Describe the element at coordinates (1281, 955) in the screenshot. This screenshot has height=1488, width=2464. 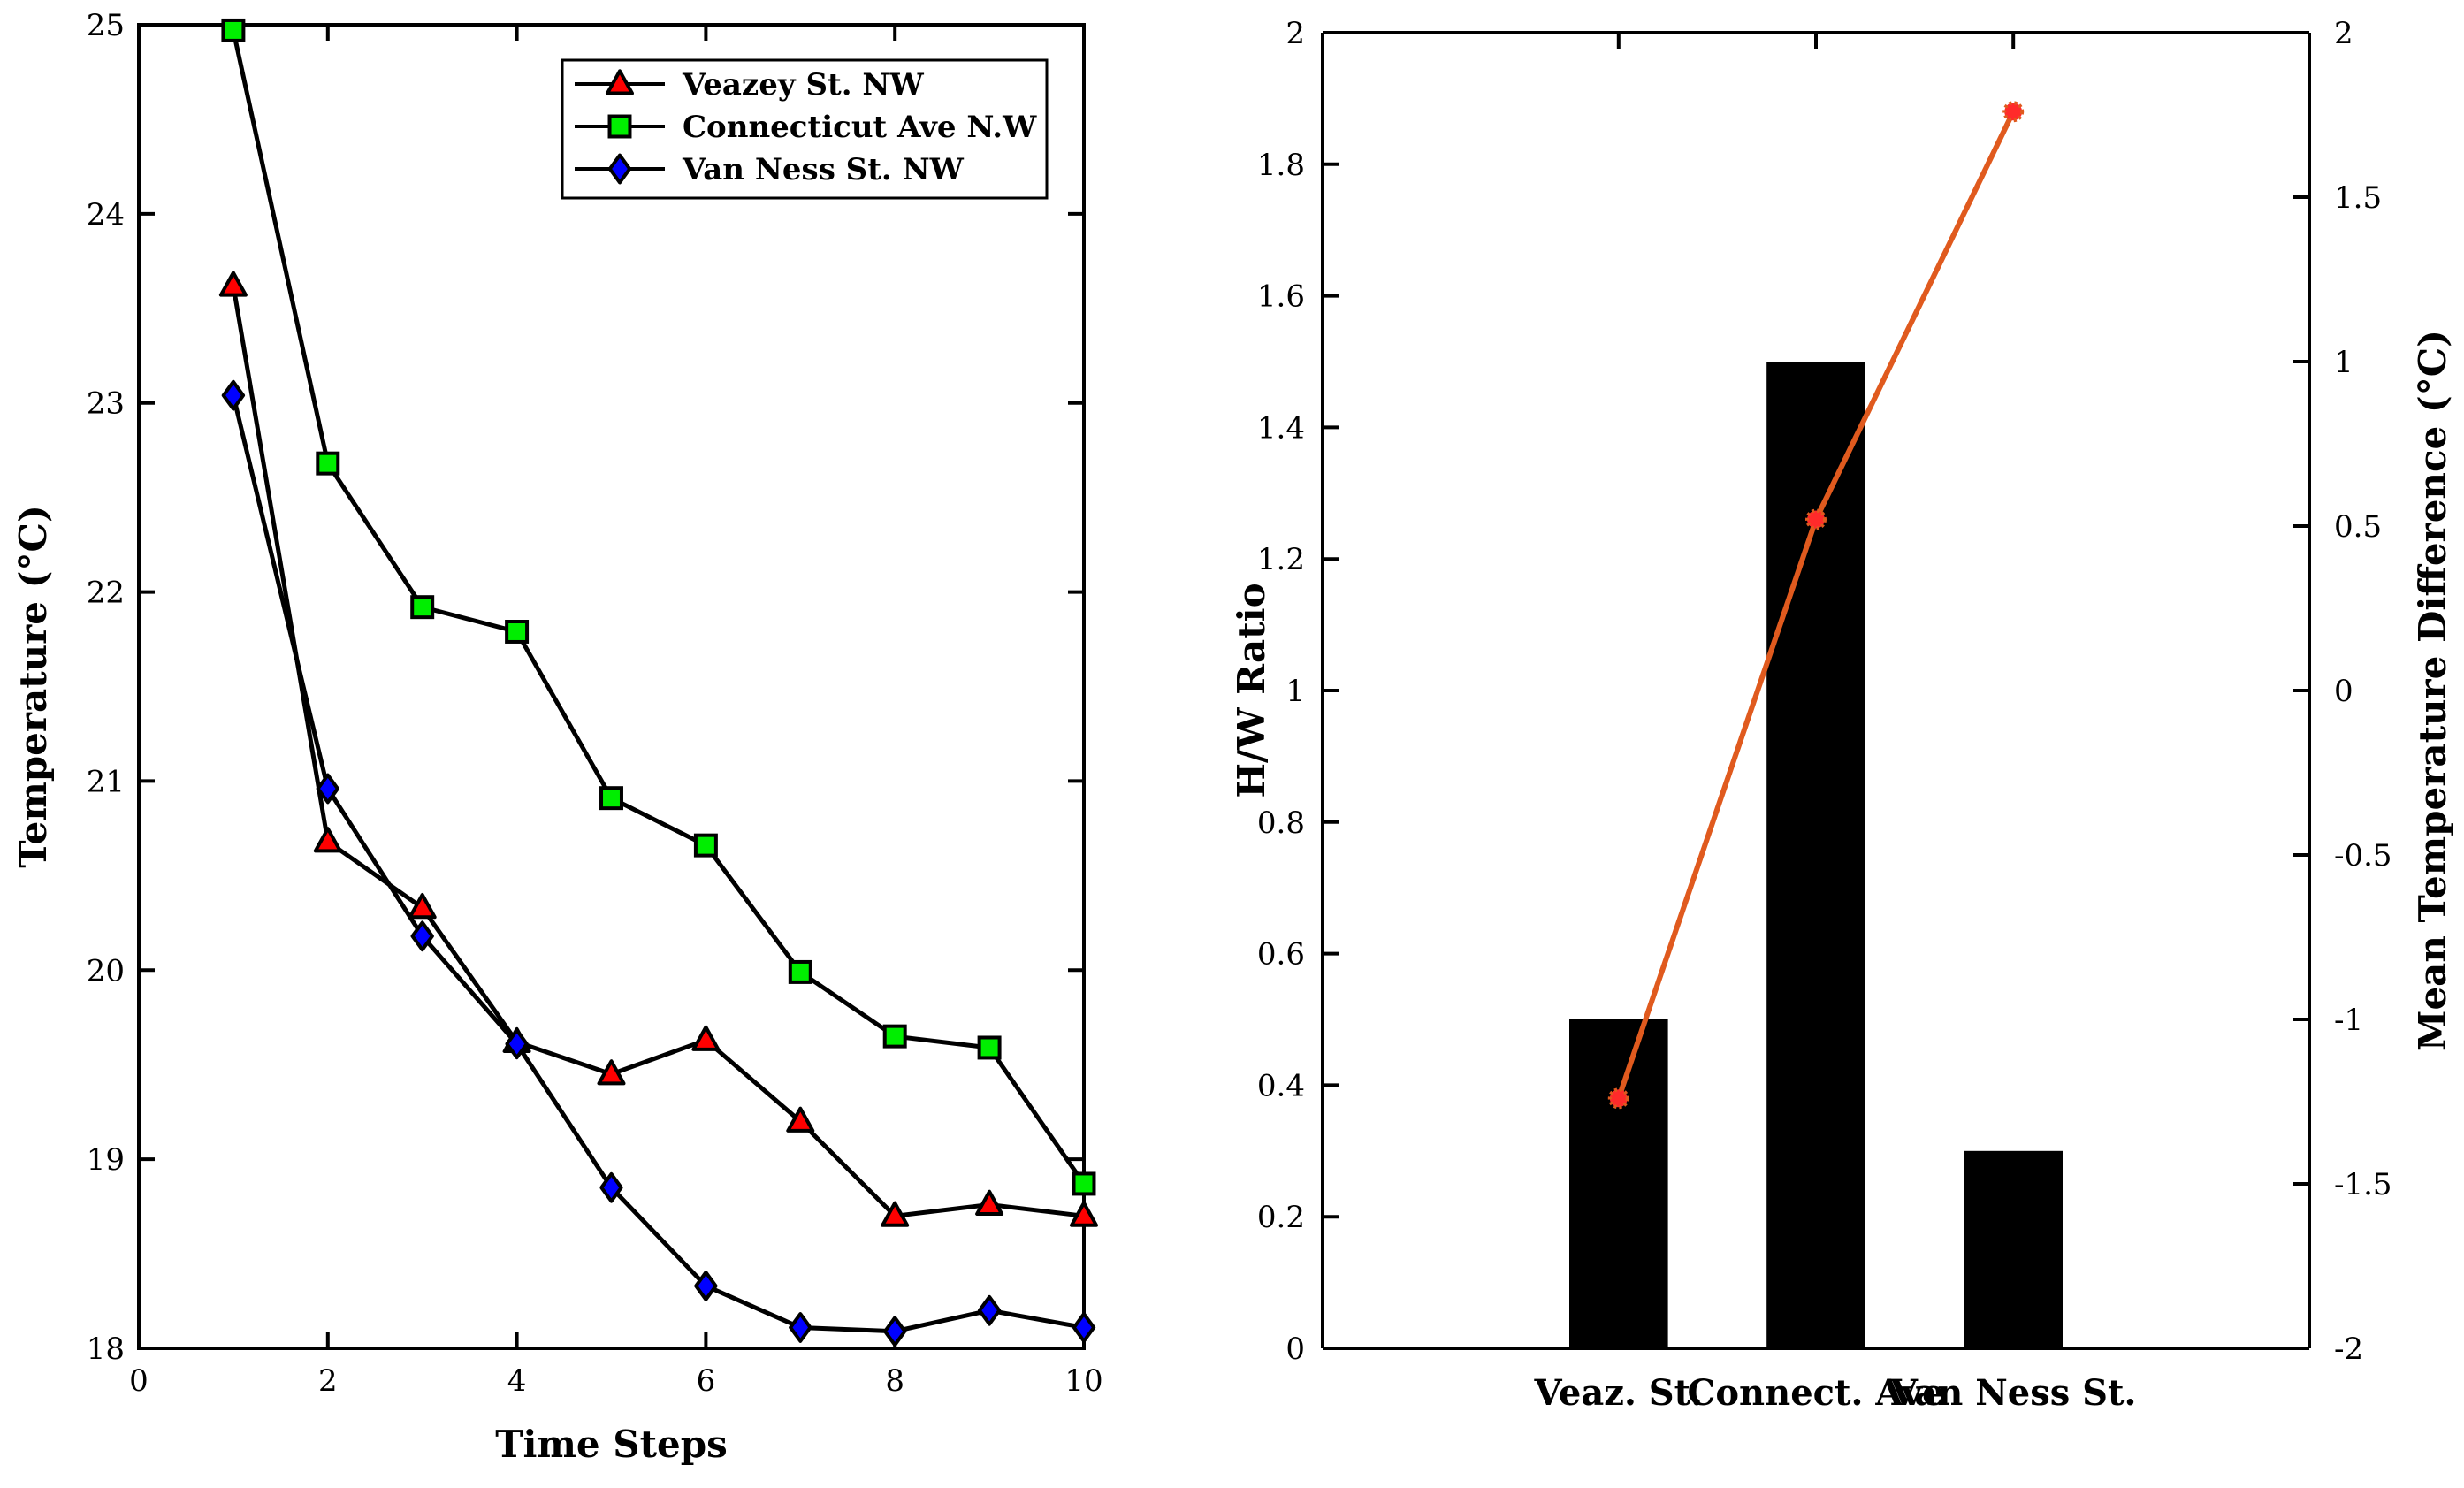
I see `y-tick-label: 0.6` at that location.